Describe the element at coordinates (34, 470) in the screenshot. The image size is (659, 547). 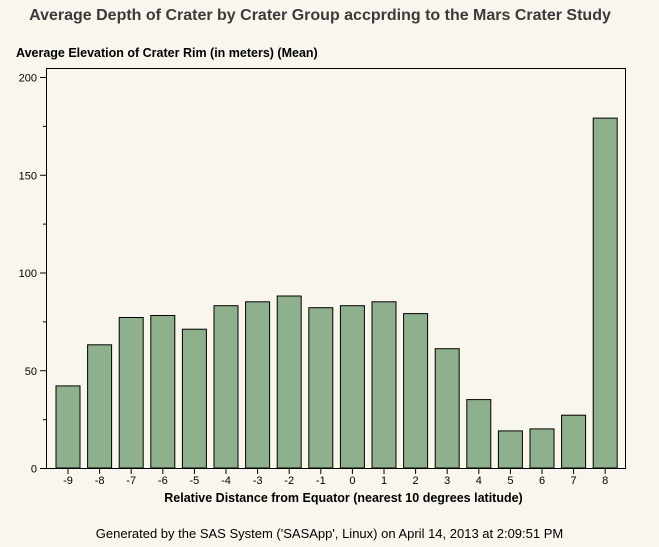
I see `y-tick-label: 0` at that location.